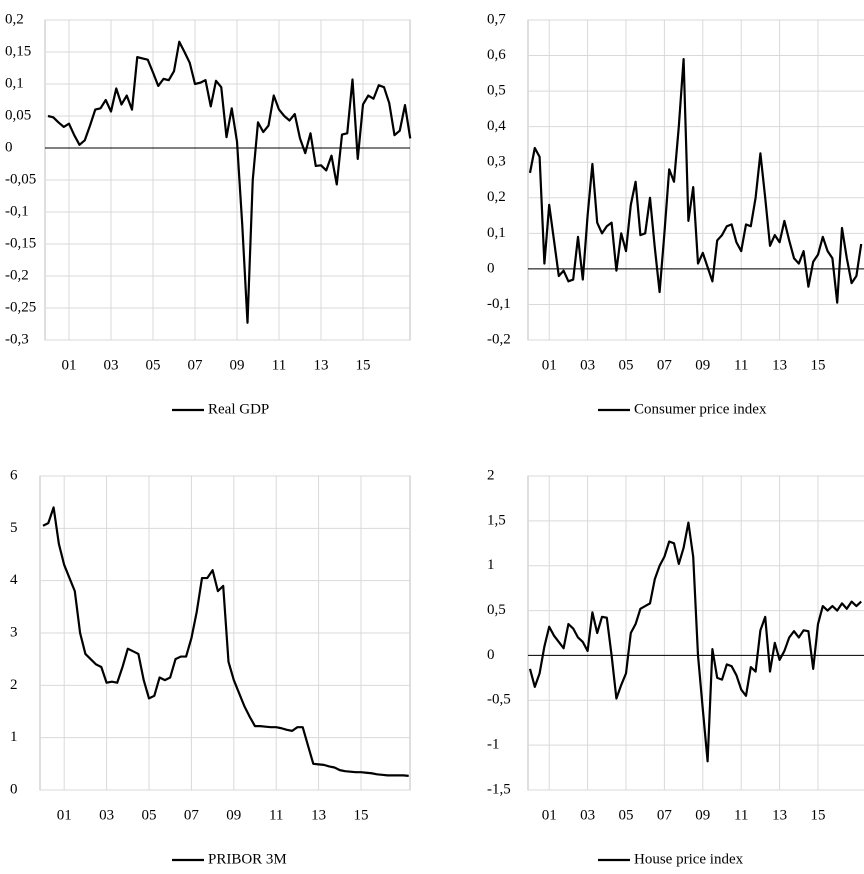  Describe the element at coordinates (20, 243) in the screenshot. I see `y-tick-label: -0,15` at that location.